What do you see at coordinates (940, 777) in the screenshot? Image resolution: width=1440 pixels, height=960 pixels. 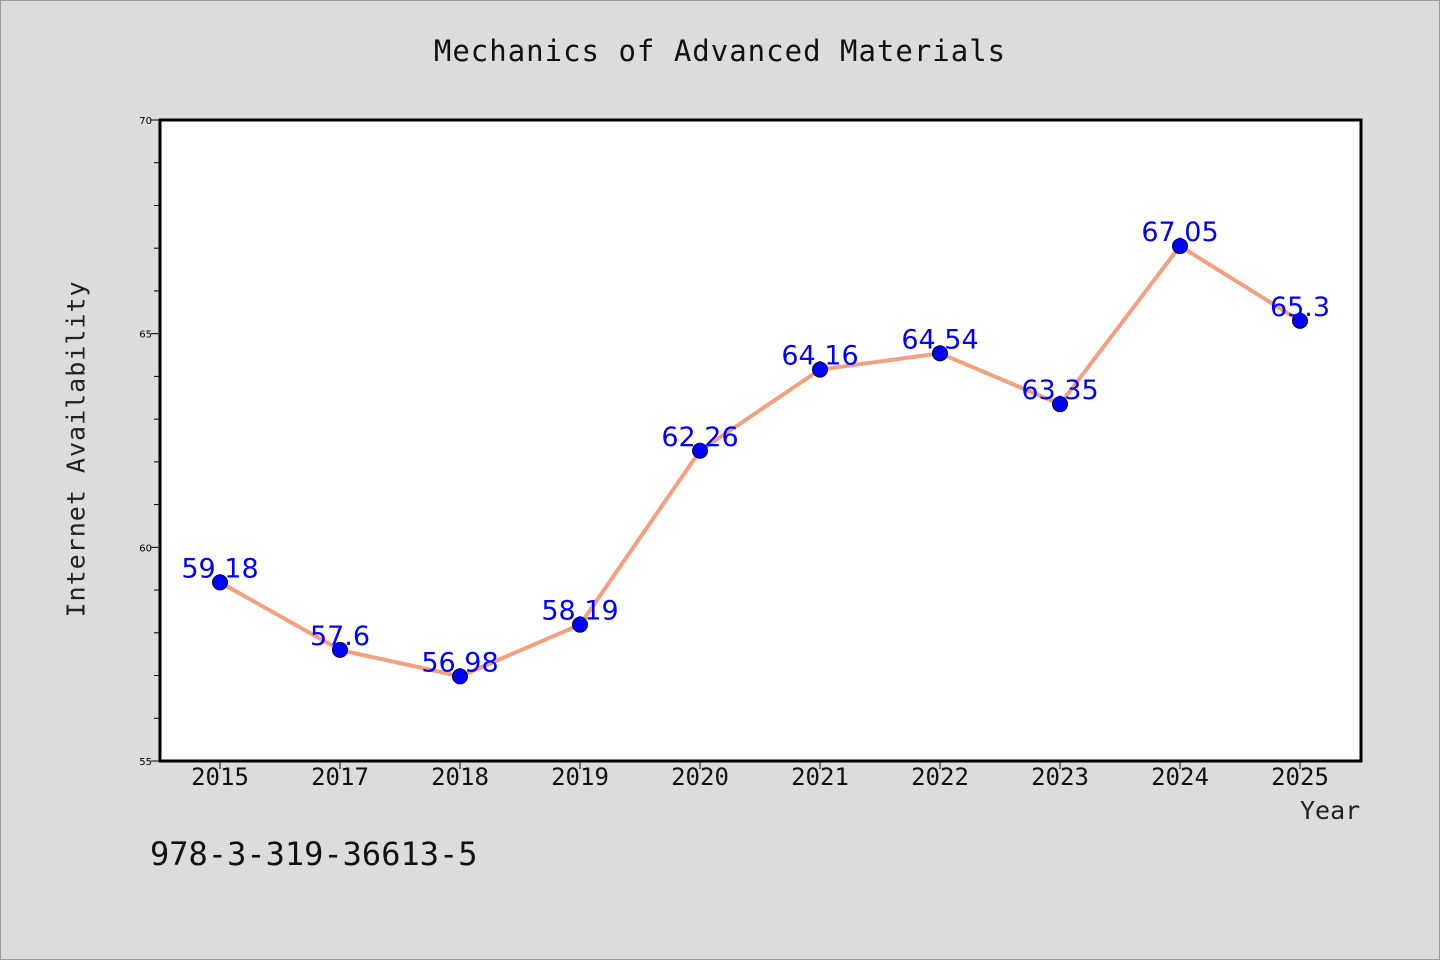 I see `x-tick-label: 2022` at bounding box center [940, 777].